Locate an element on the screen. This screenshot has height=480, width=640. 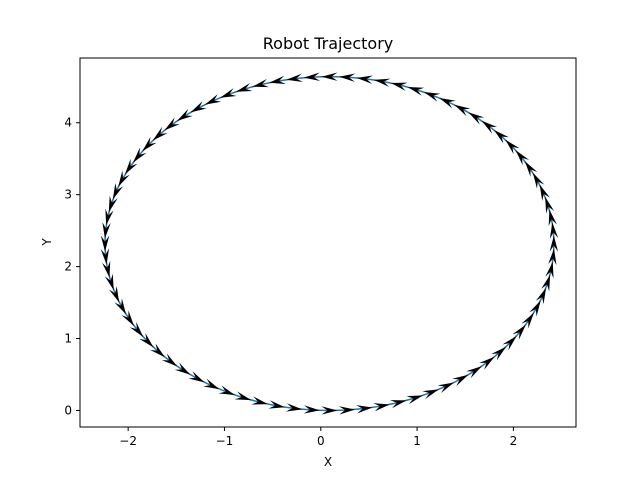
chart-title: Robot Trajectory is located at coordinates (328, 43).